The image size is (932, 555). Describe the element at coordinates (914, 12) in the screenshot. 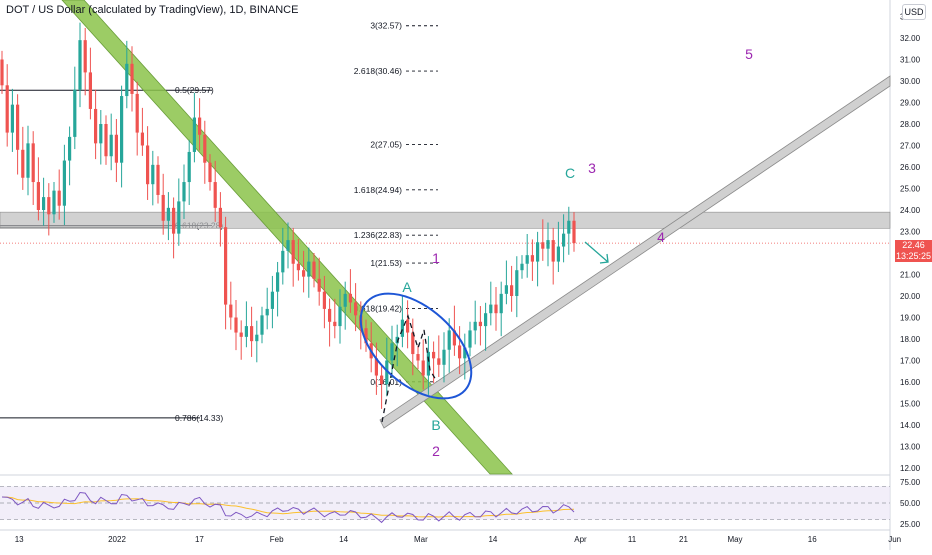

I see `currency-badge: USD` at that location.